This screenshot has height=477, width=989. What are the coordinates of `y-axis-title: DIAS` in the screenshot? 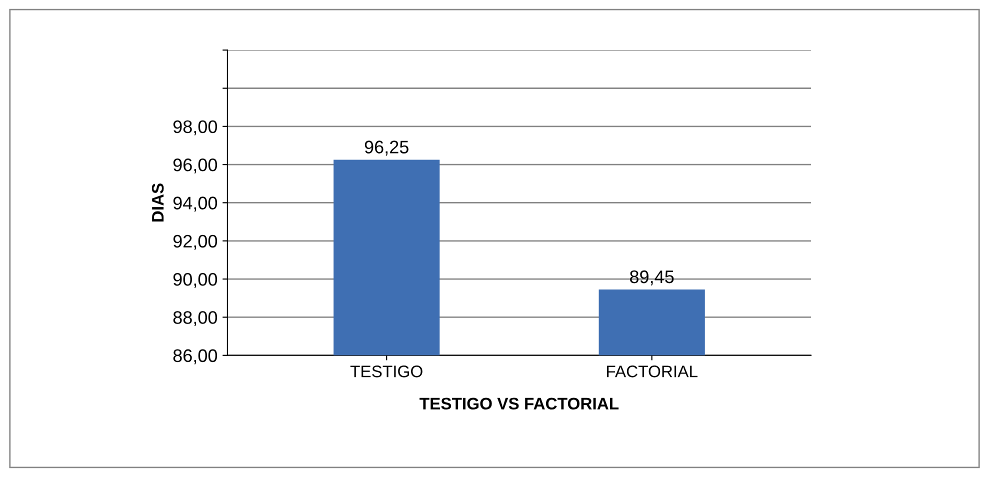 It's located at (158, 202).